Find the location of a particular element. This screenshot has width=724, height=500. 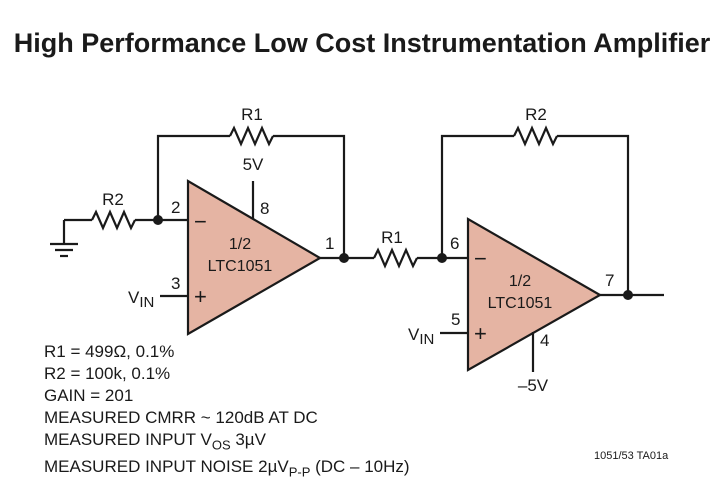

opamp-2-inverting-sign: − is located at coordinates (480, 258).